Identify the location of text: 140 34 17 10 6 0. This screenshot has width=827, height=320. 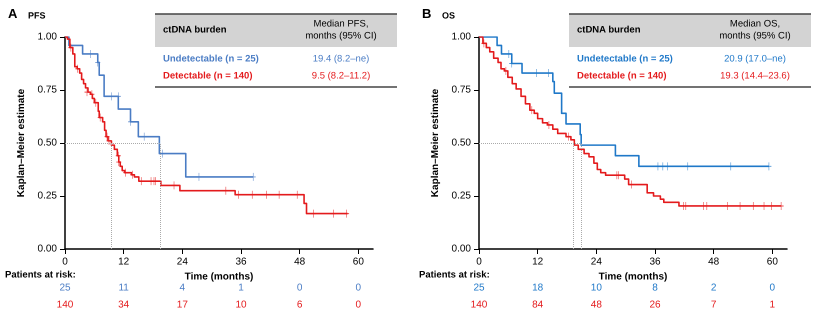
(209, 305).